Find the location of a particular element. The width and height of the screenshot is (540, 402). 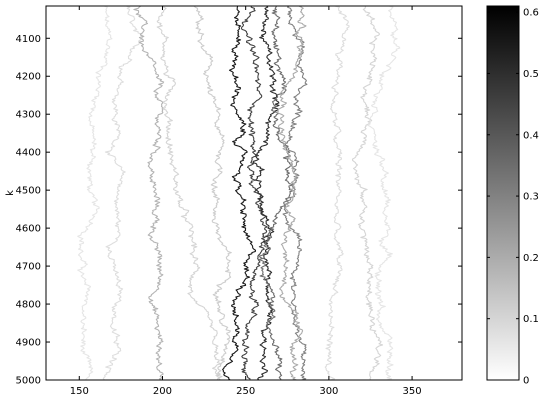

x-tick-label: 200 is located at coordinates (162, 391).